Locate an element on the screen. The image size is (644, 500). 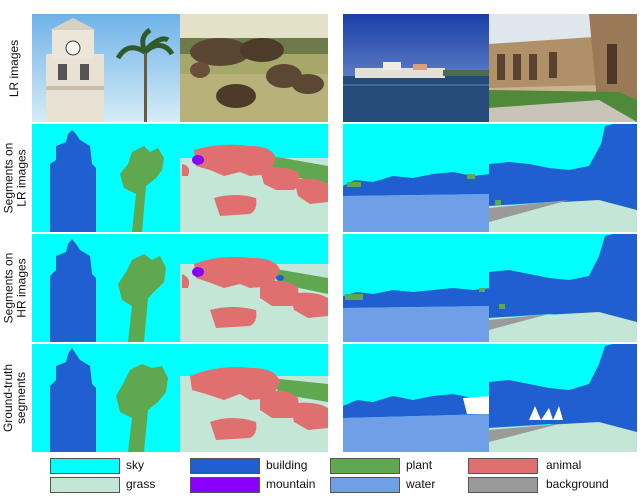
row-label-ground-truth: Ground-truth segments is located at coordinates (15, 398).